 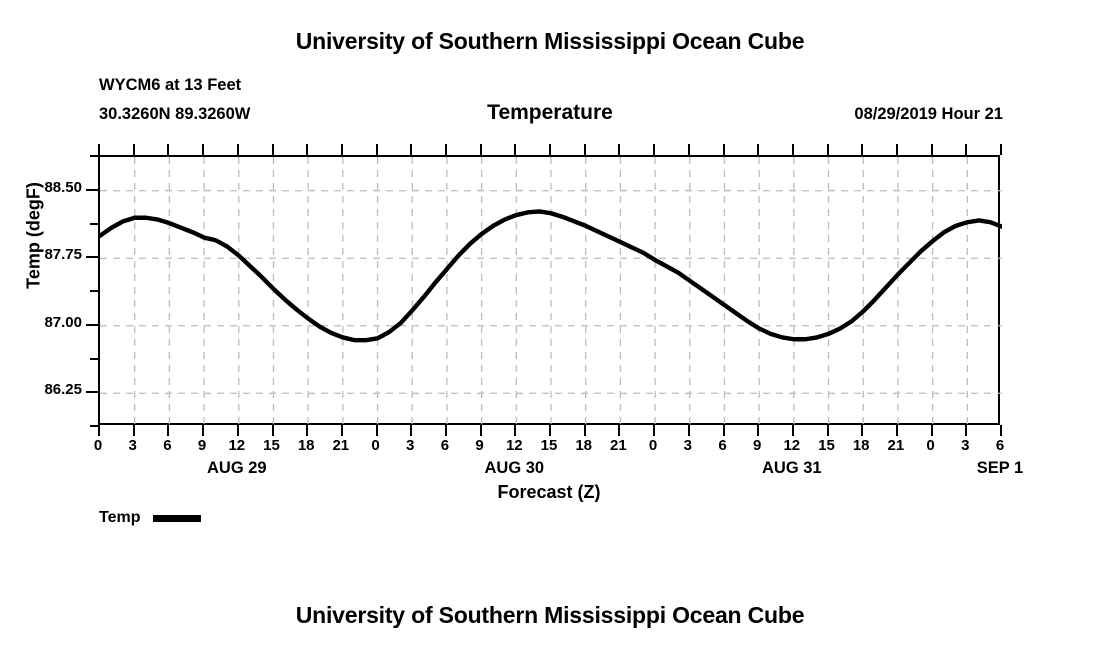 What do you see at coordinates (33, 235) in the screenshot?
I see `y-axis-label: Temp (degF)` at bounding box center [33, 235].